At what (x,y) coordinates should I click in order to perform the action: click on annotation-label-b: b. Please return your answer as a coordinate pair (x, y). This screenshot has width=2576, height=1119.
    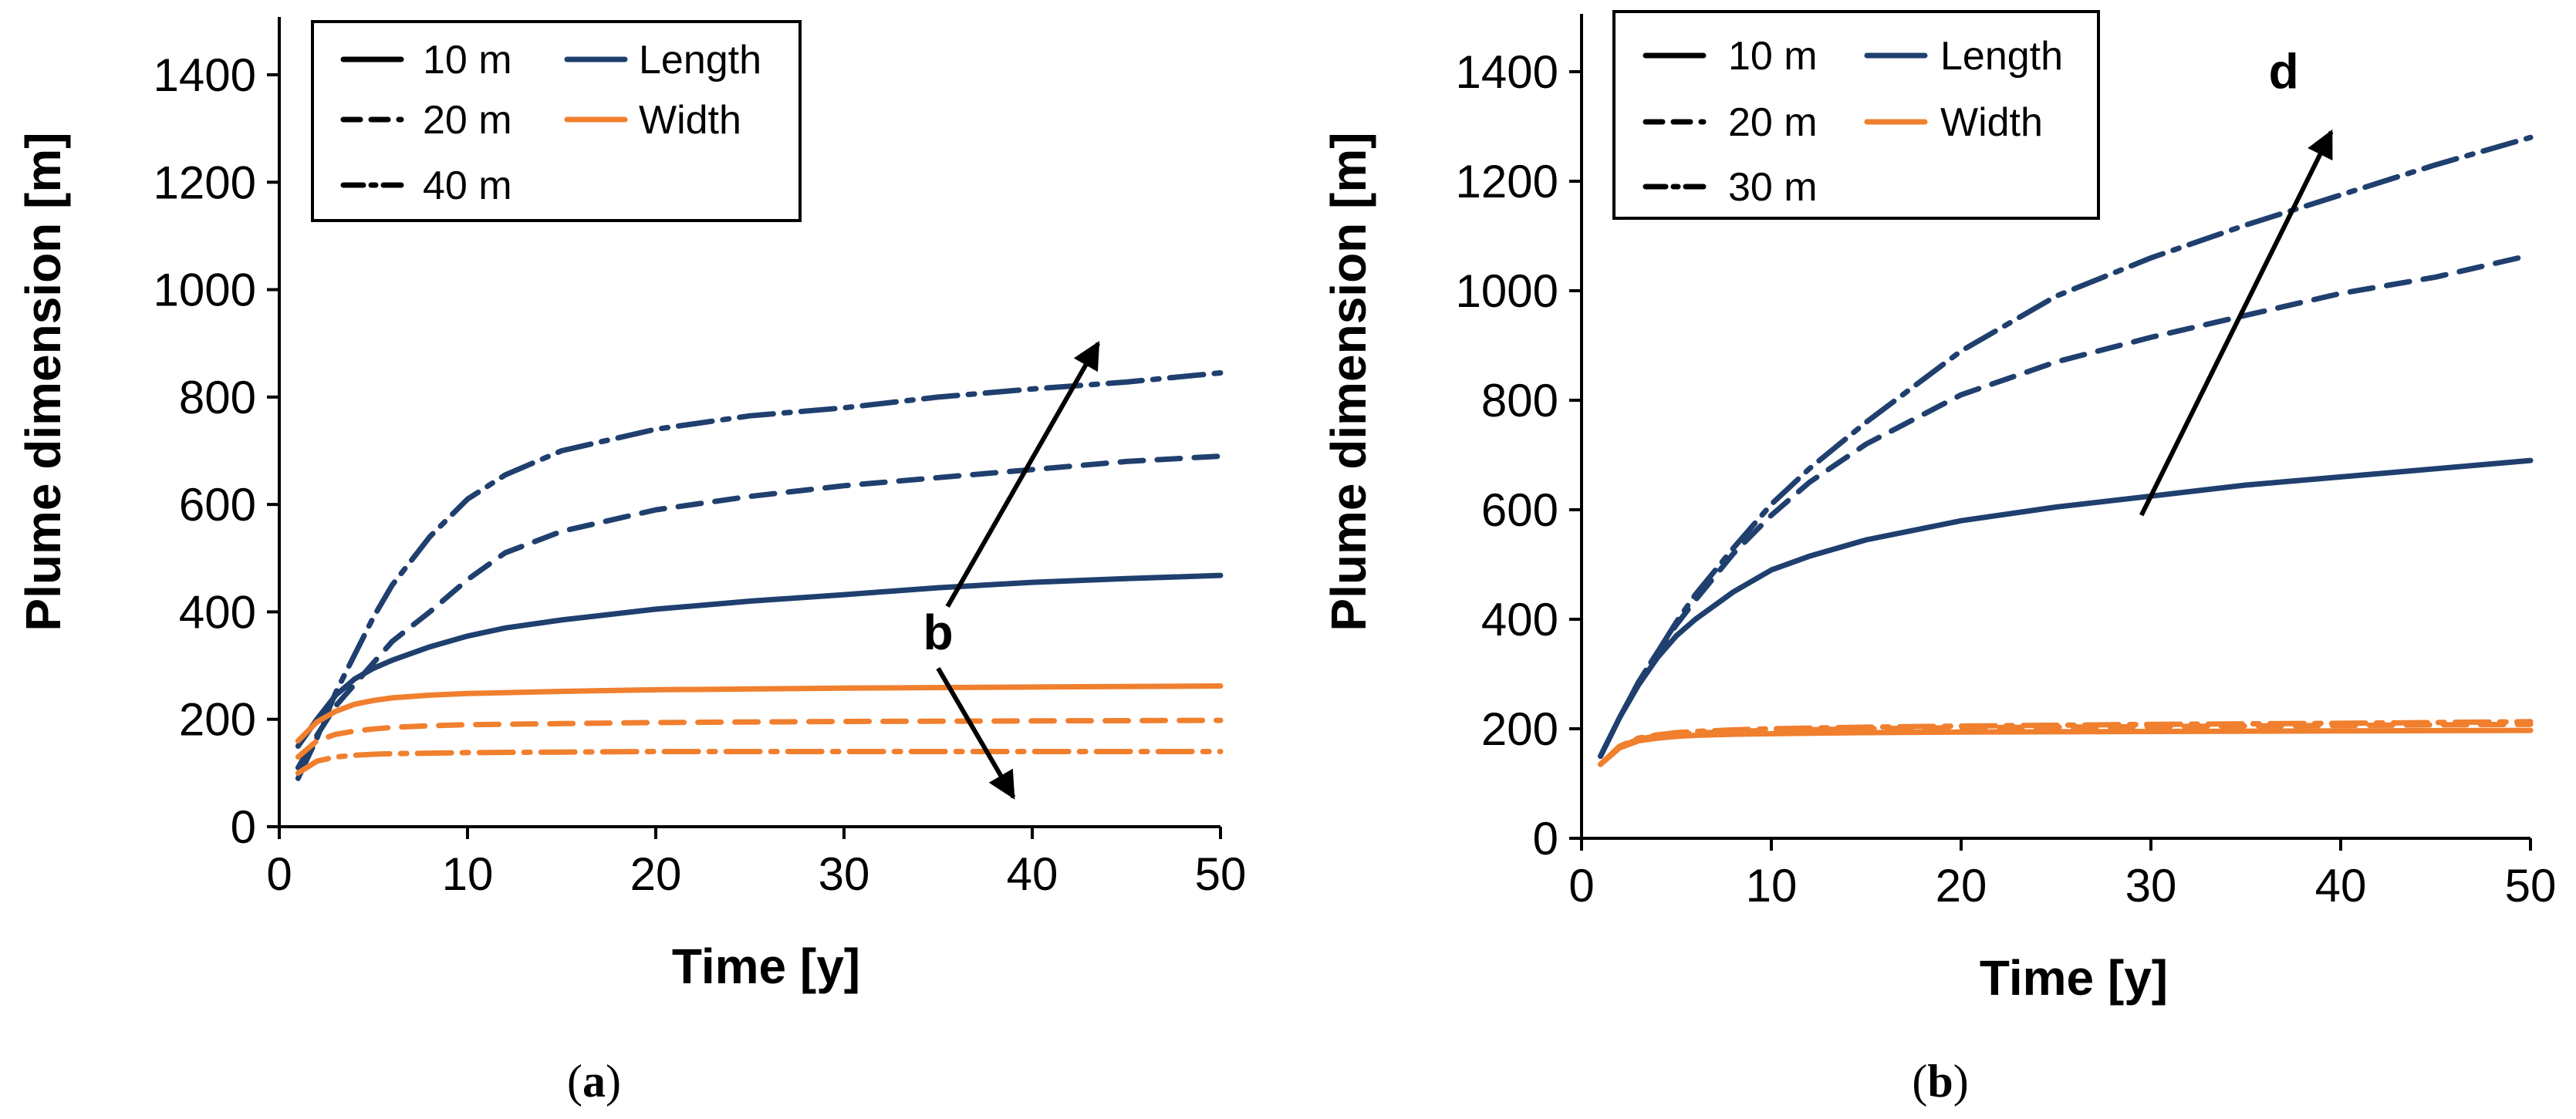
    Looking at the image, I should click on (938, 633).